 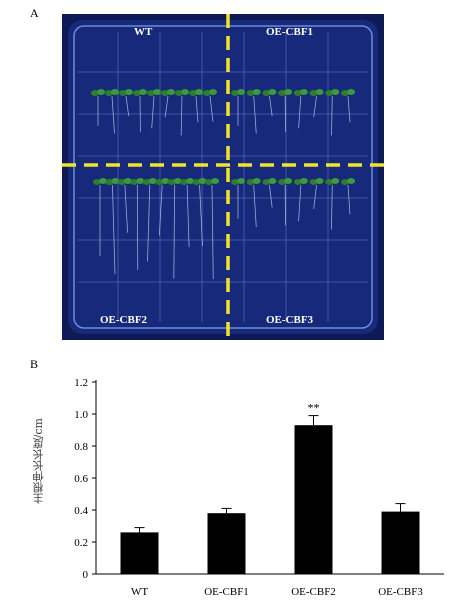 What do you see at coordinates (124, 320) in the screenshot?
I see `plate-label-oe-cbf2: OE-CBF2` at bounding box center [124, 320].